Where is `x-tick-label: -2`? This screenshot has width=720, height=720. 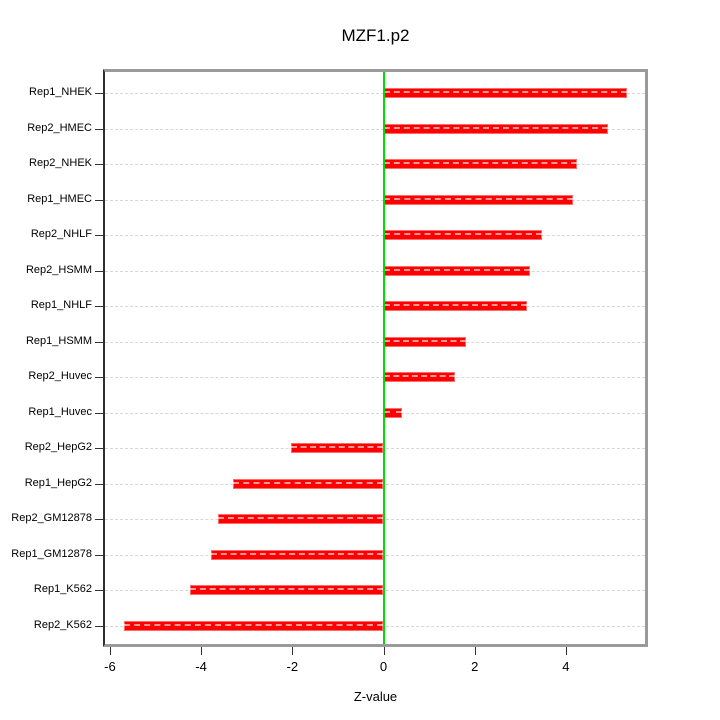
x-tick-label: -2 is located at coordinates (292, 666).